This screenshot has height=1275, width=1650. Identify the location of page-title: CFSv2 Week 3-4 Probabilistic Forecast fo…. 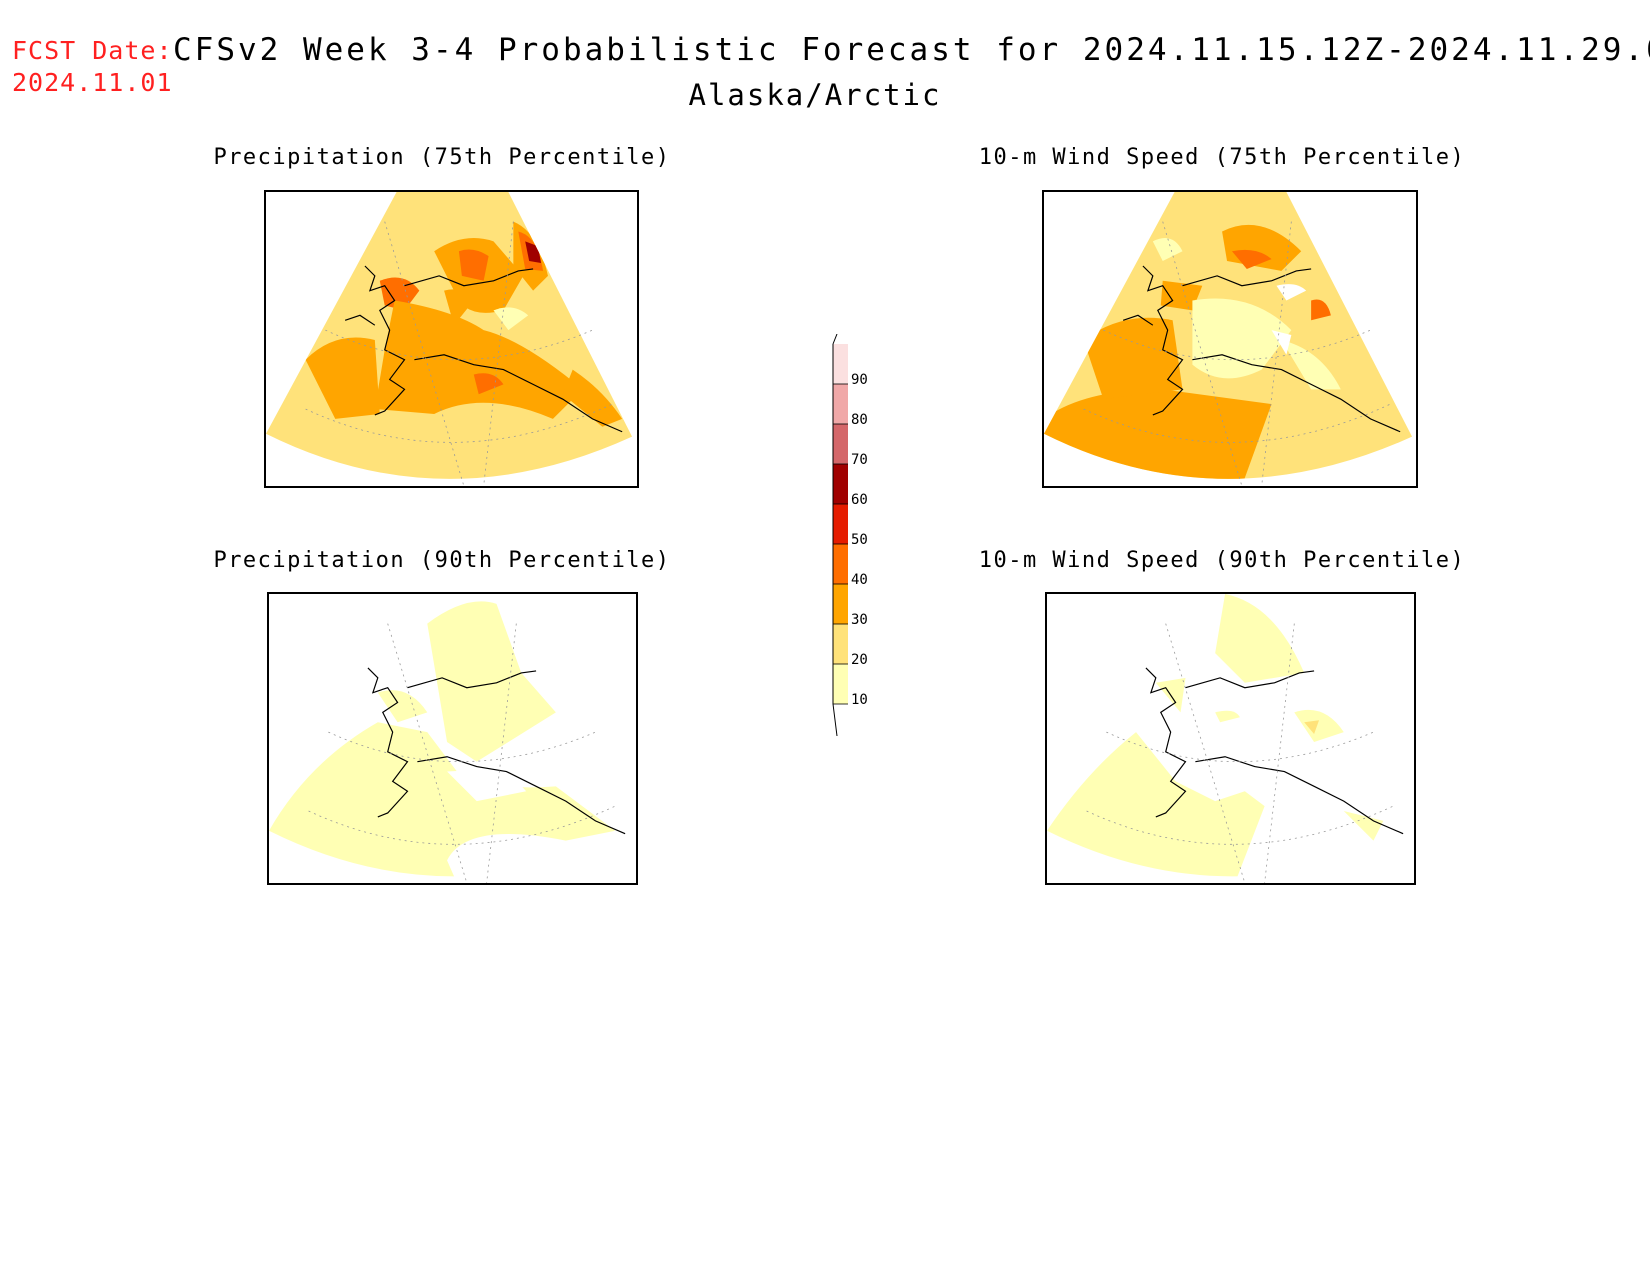
(911, 50).